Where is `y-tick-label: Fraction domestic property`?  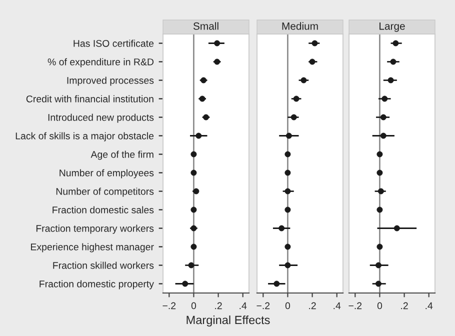 y-tick-label: Fraction domestic property is located at coordinates (97, 285).